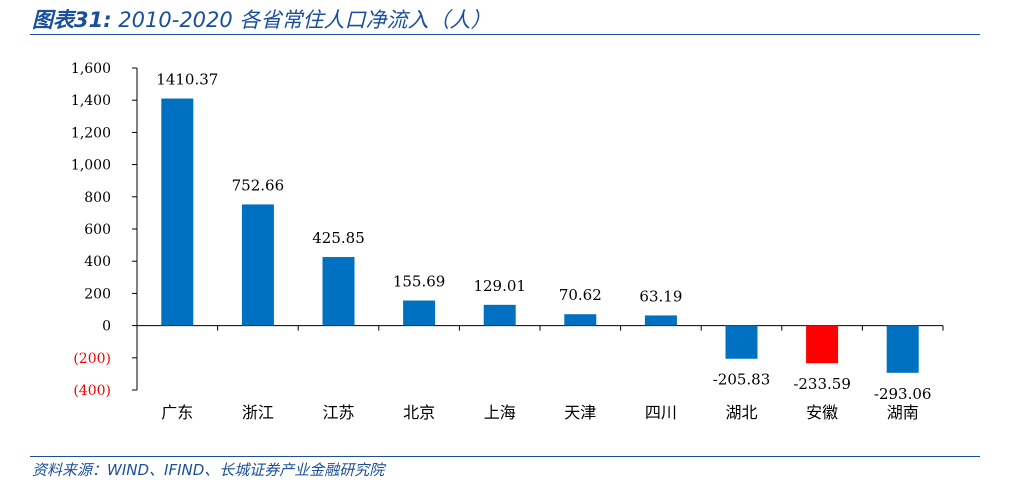 This screenshot has width=1031, height=487. Describe the element at coordinates (742, 380) in the screenshot. I see `data-label: -205.83` at that location.